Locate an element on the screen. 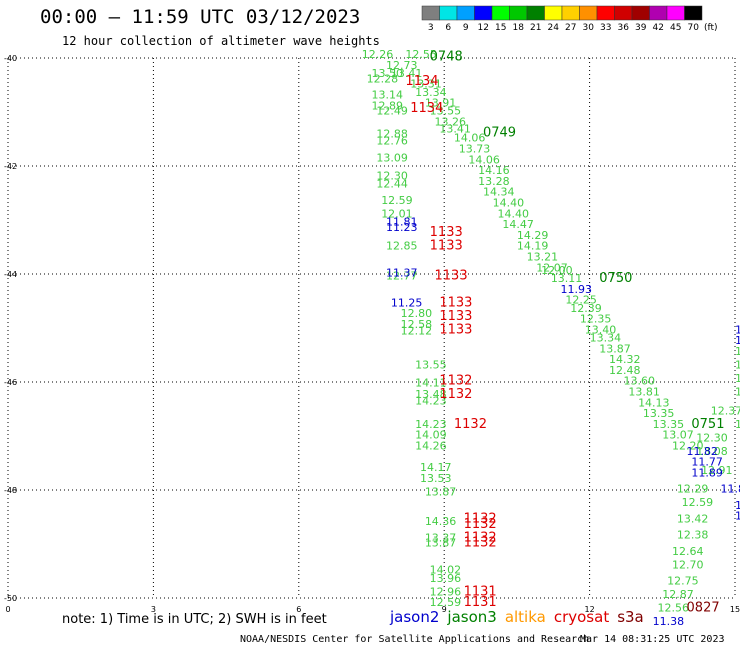 The image size is (740, 650). satellite-label-altika: altika is located at coordinates (525, 617).